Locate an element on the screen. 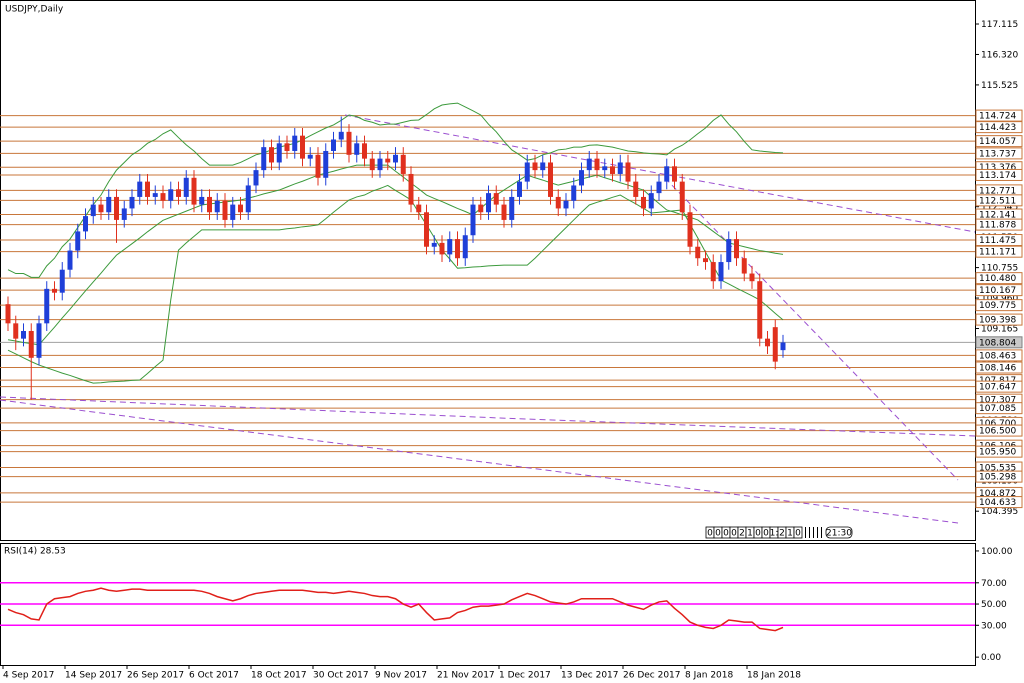 This screenshot has height=683, width=1024. y-tick-label: 70.00 is located at coordinates (994, 584).